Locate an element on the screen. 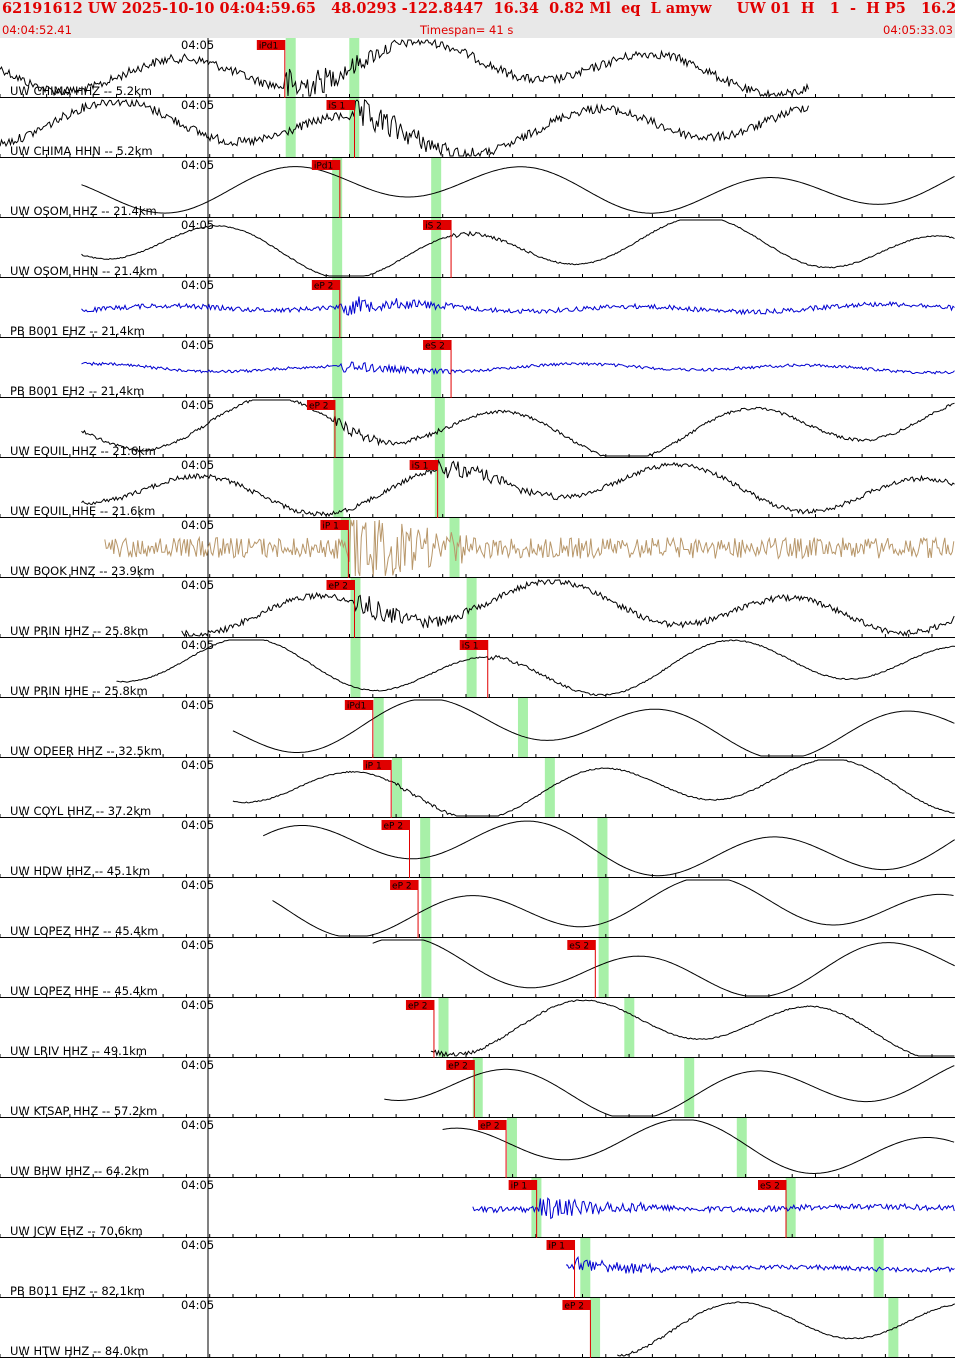  trace-row: 04:05 iS 2 UW OSOM HHN -- 21.4km is located at coordinates (477, 248).